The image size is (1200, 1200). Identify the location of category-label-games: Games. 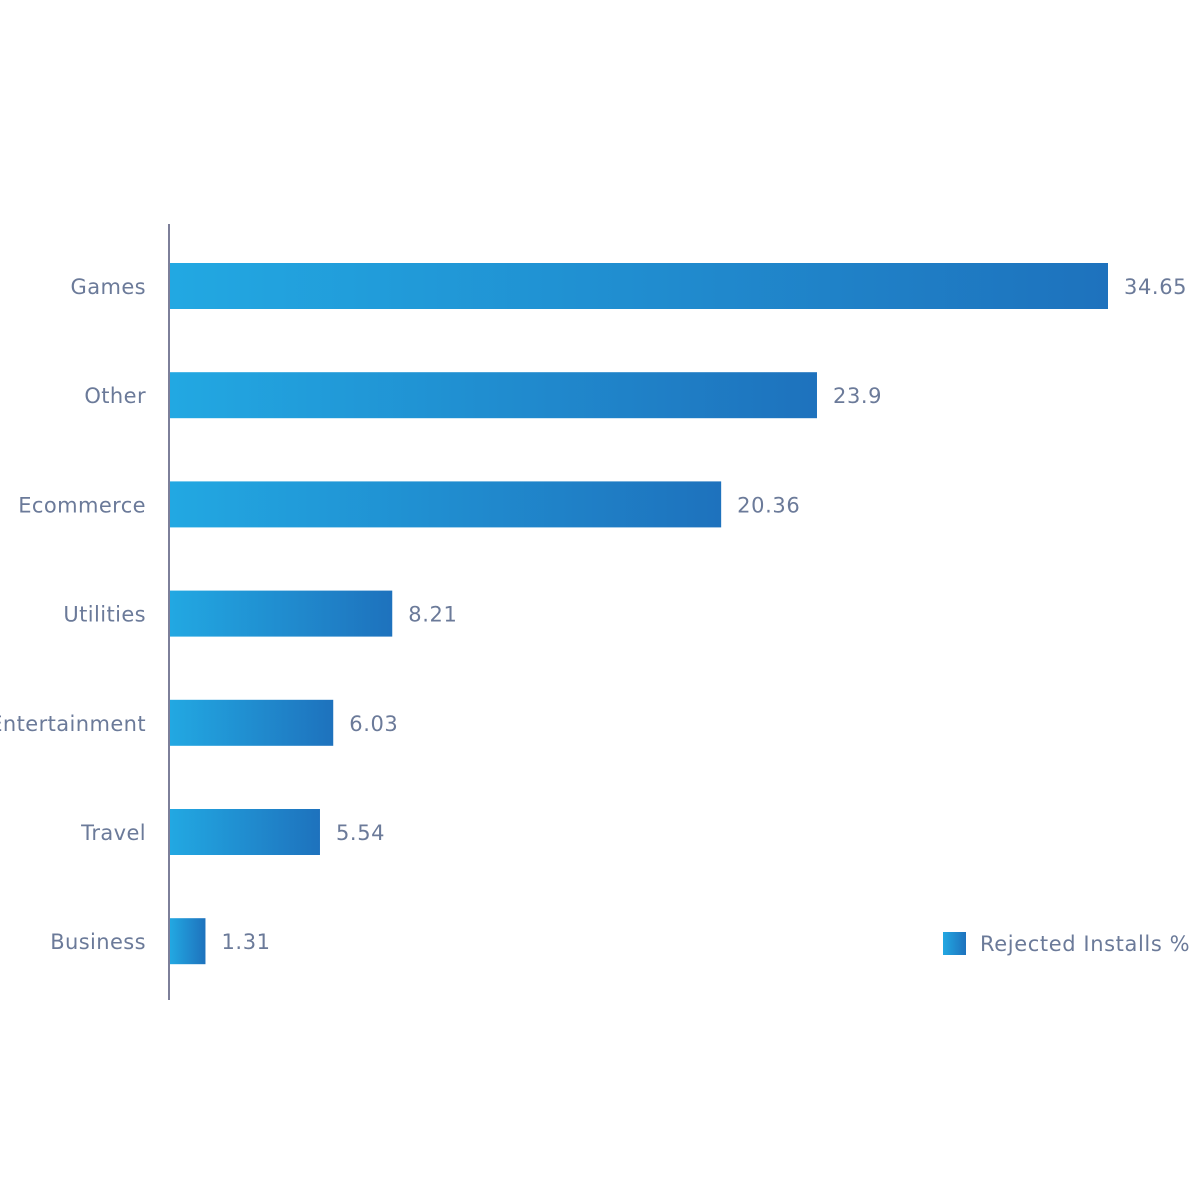
(108, 287).